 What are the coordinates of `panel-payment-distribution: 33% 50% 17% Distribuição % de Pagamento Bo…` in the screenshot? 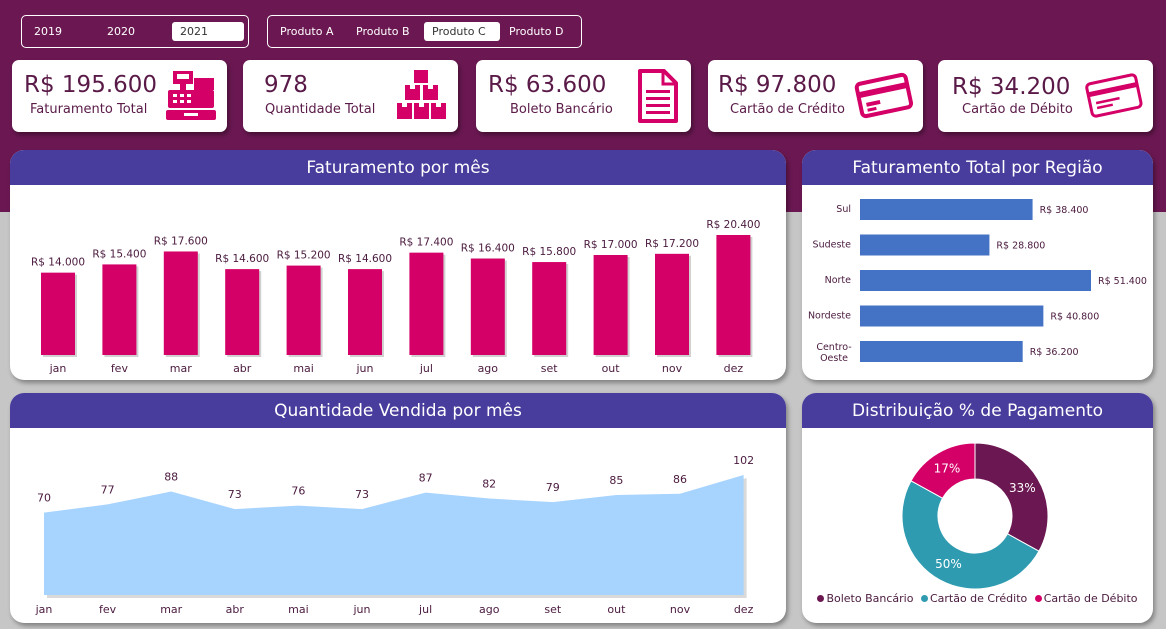 It's located at (977, 508).